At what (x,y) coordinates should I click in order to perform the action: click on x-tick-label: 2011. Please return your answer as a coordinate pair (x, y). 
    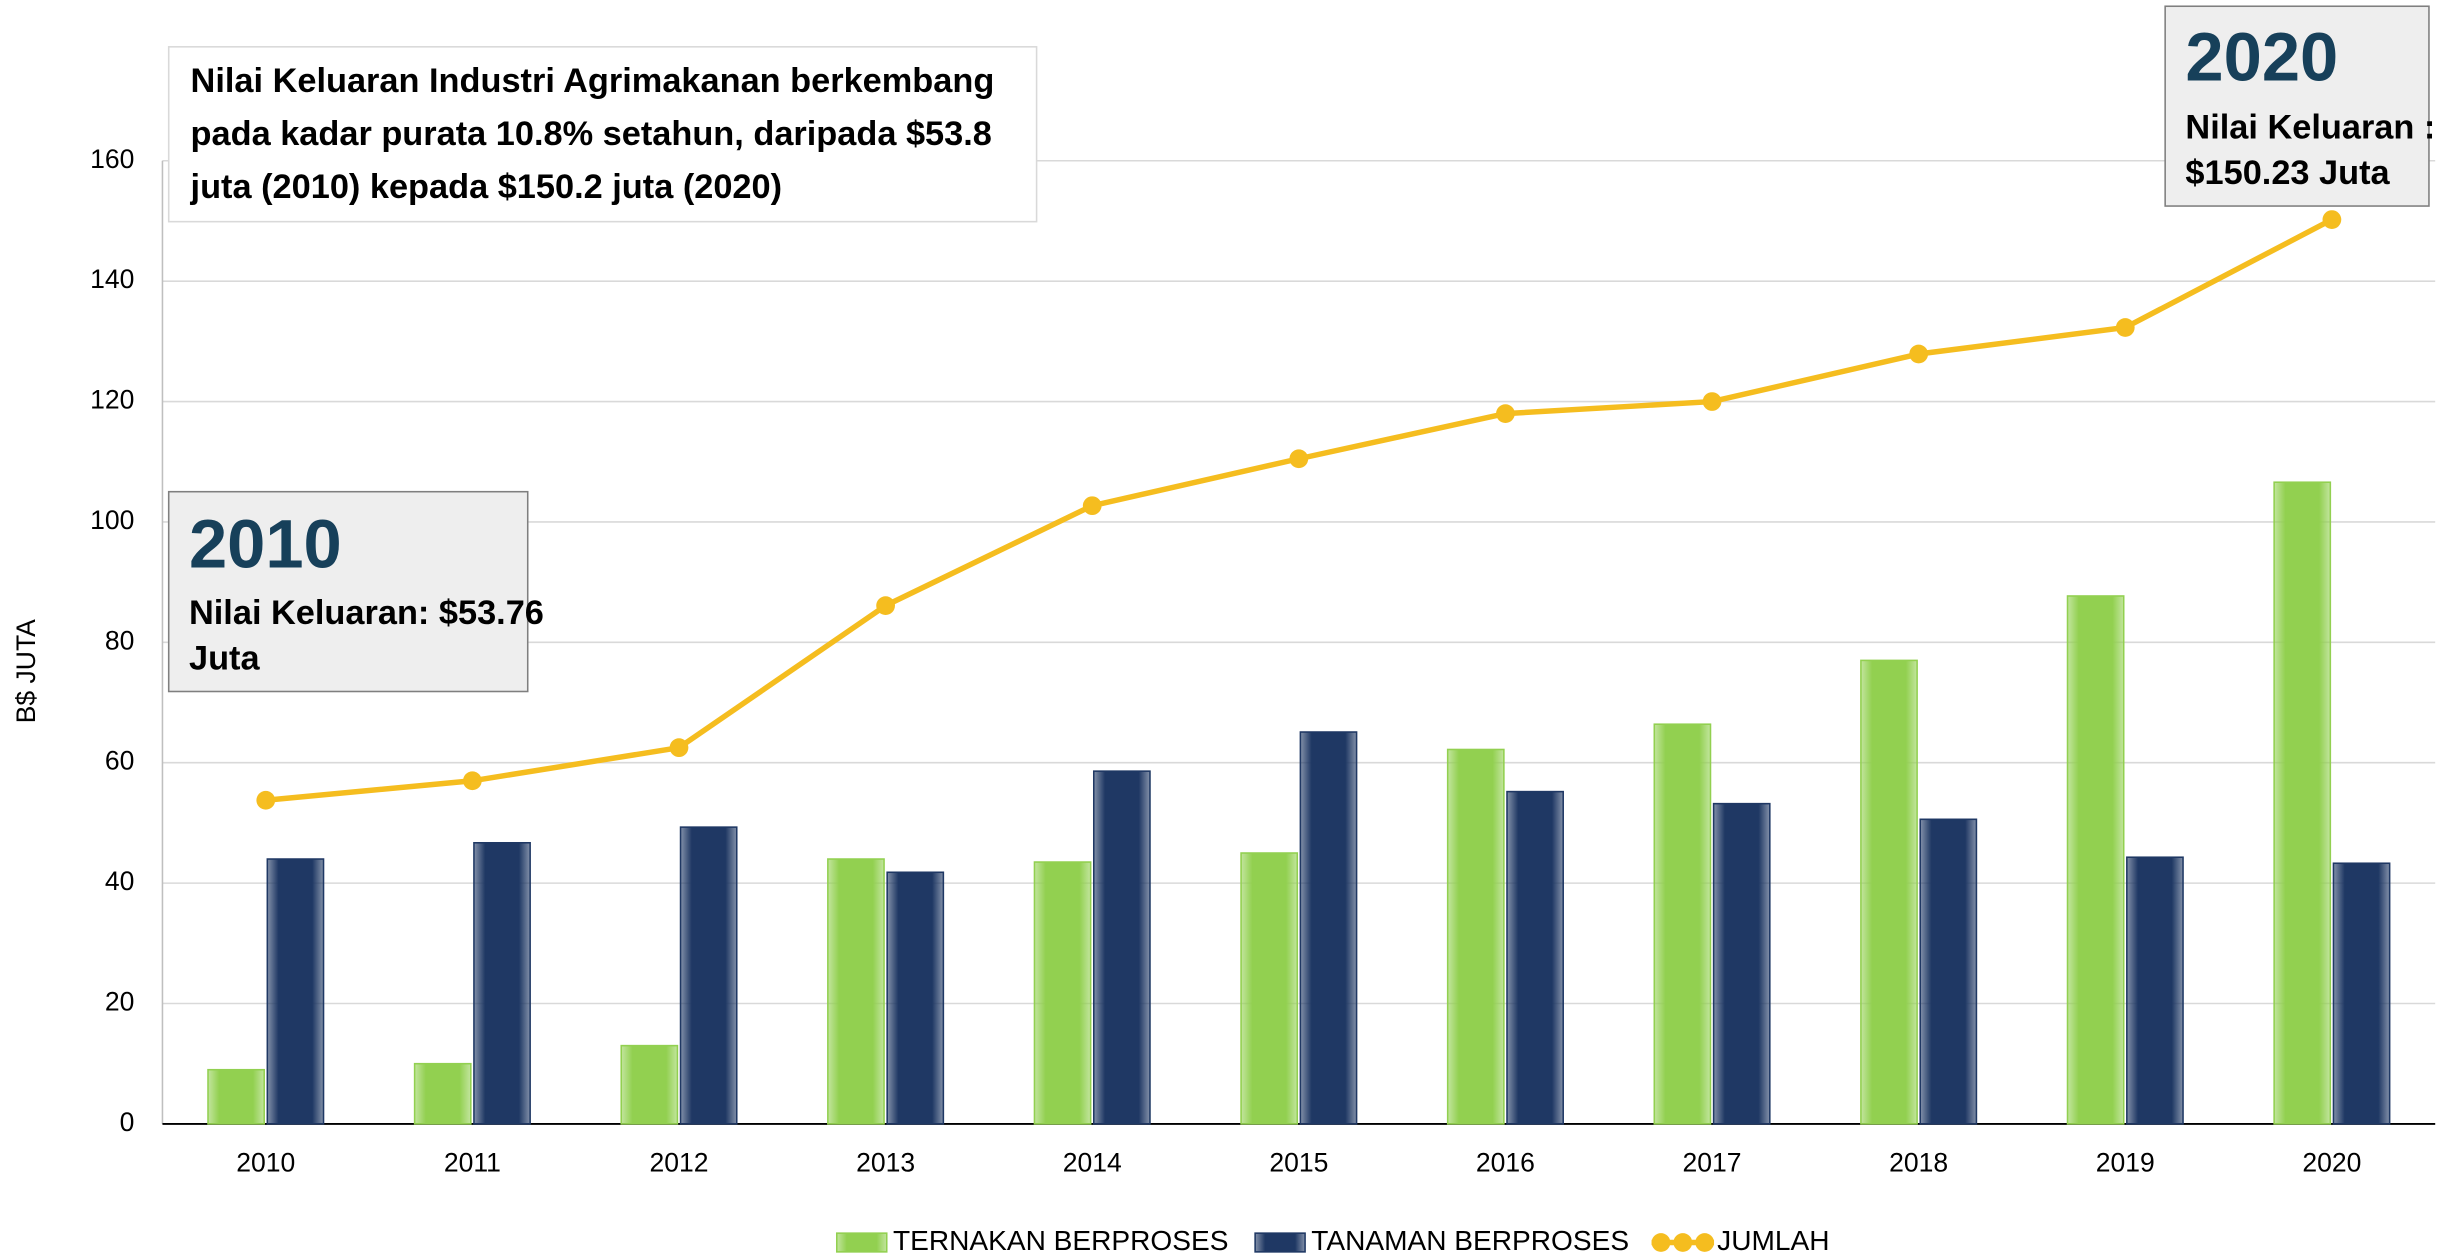
    Looking at the image, I should click on (472, 1162).